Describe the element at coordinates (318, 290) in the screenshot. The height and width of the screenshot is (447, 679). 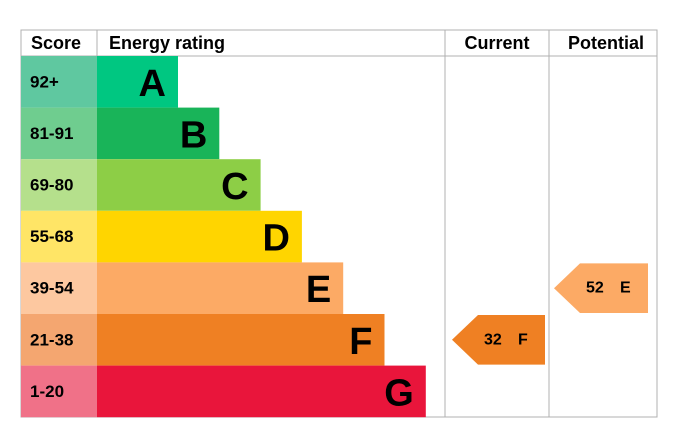
I see `rating-letter: E` at that location.